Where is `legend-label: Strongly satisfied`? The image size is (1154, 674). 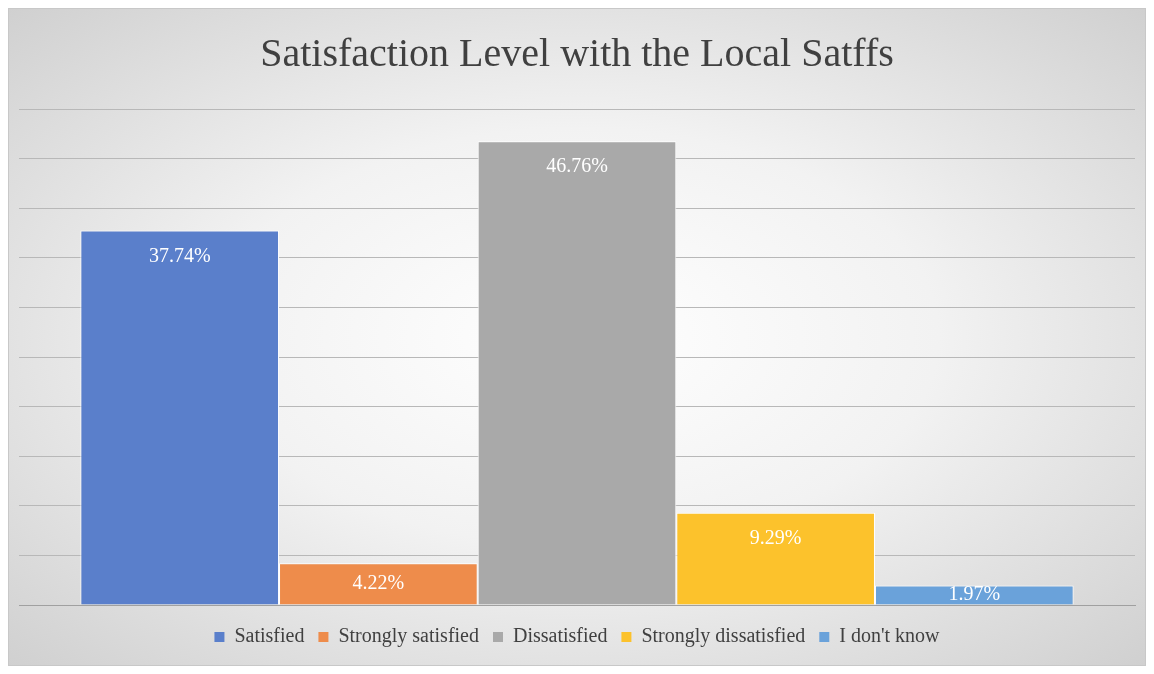
legend-label: Strongly satisfied is located at coordinates (408, 636).